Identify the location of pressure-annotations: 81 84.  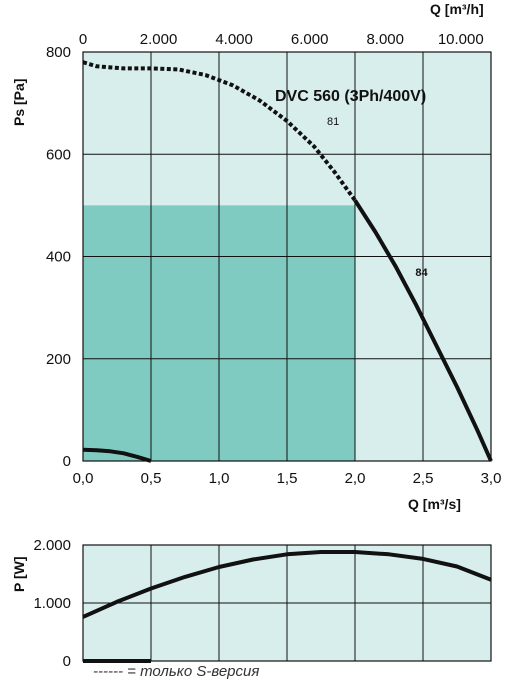
(378, 197).